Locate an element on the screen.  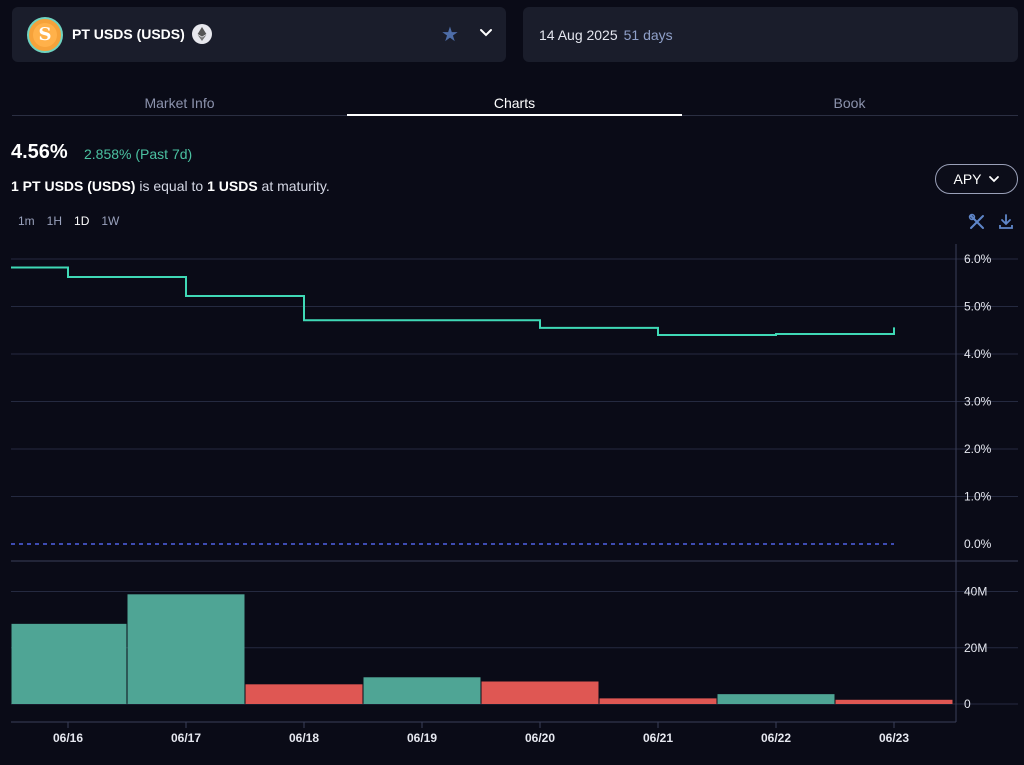
x-tick-label: 06/23 is located at coordinates (894, 738).